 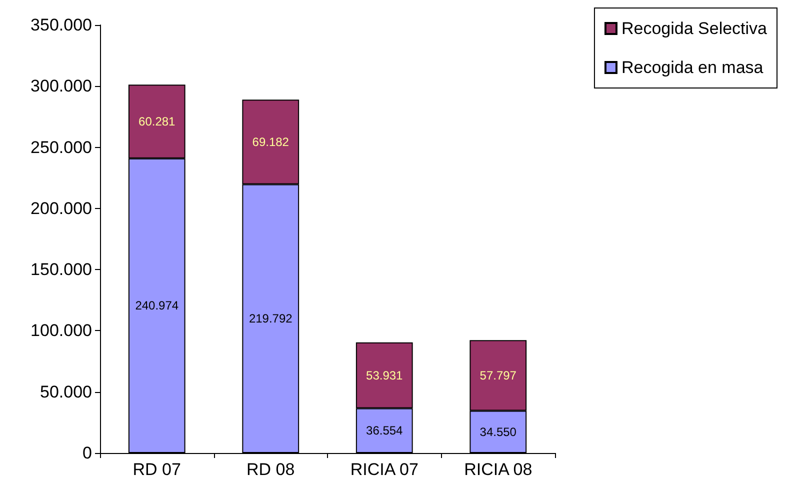 What do you see at coordinates (87, 453) in the screenshot?
I see `y-tick-label: 0` at bounding box center [87, 453].